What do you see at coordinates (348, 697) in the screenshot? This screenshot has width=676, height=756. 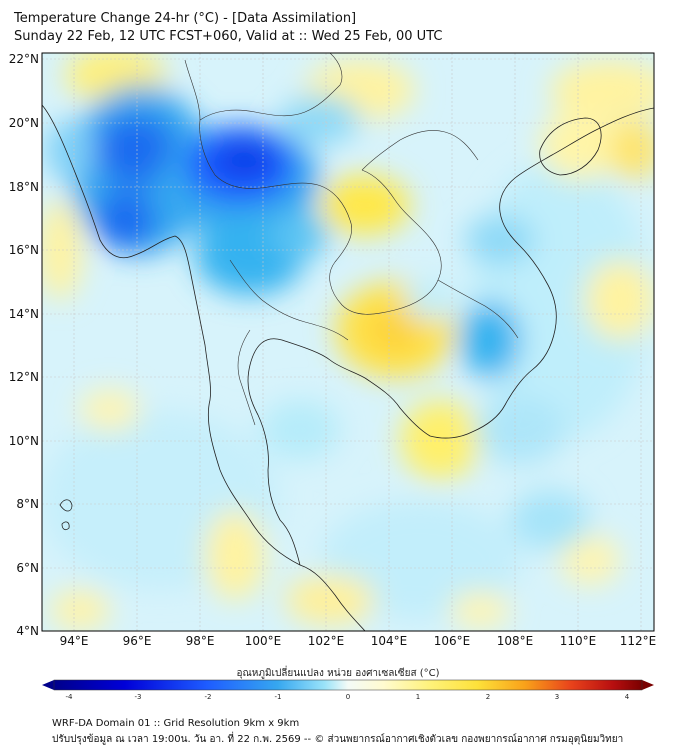 I see `colorbar-tick-label: 0` at bounding box center [348, 697].